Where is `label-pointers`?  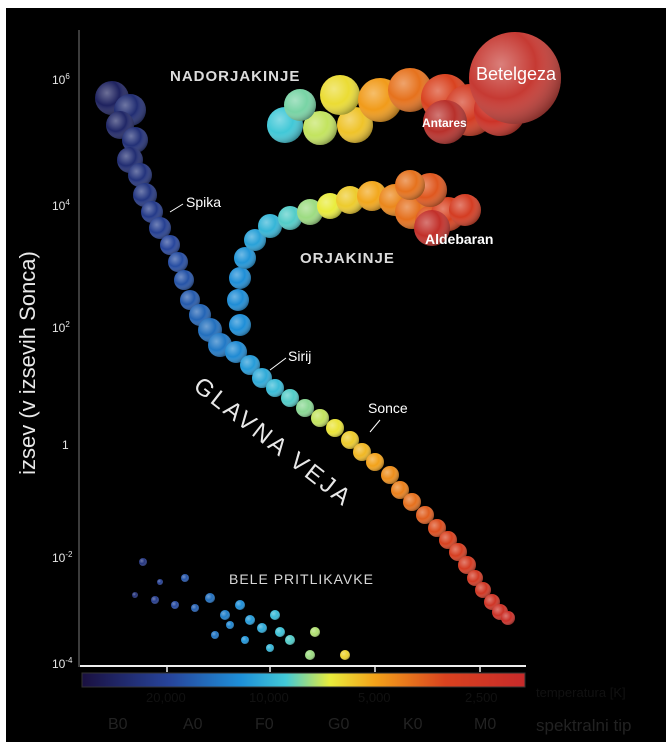 label-pointers is located at coordinates (275, 318).